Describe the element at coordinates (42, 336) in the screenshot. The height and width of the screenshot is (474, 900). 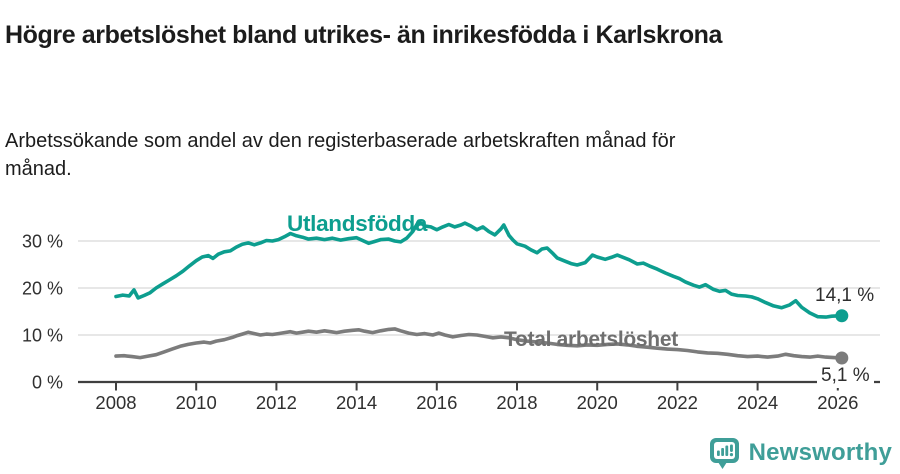
I see `y-tick-label: 10 %` at that location.